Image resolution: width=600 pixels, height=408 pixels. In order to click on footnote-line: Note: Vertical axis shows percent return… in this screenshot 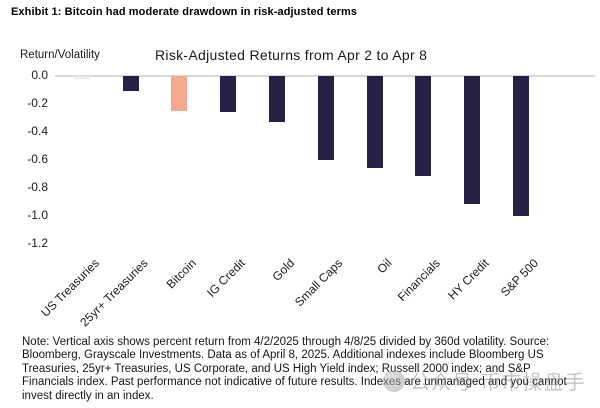, I will do `click(286, 342)`.